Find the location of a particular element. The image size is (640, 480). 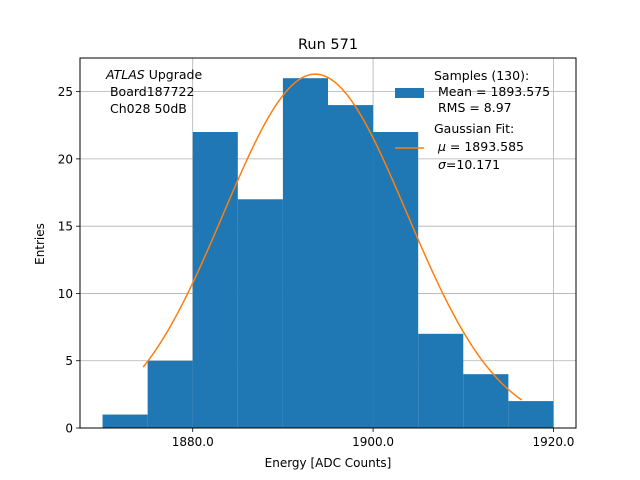

legend-mu-value: = 1893.585 is located at coordinates (485, 146).